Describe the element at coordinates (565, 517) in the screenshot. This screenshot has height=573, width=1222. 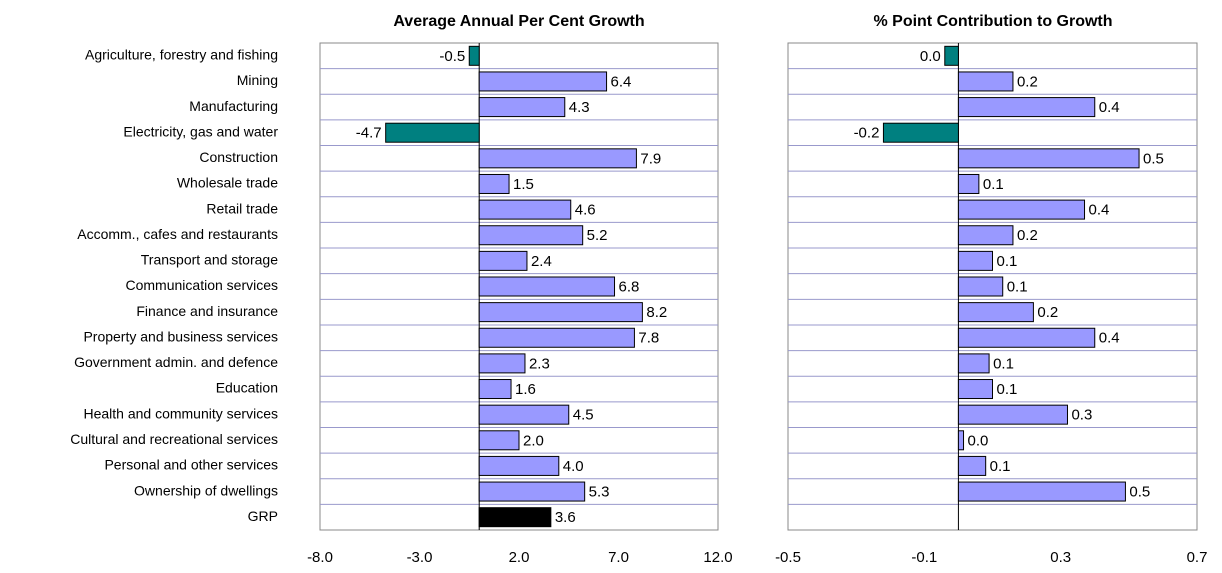
I see `value-label: 3.6` at that location.